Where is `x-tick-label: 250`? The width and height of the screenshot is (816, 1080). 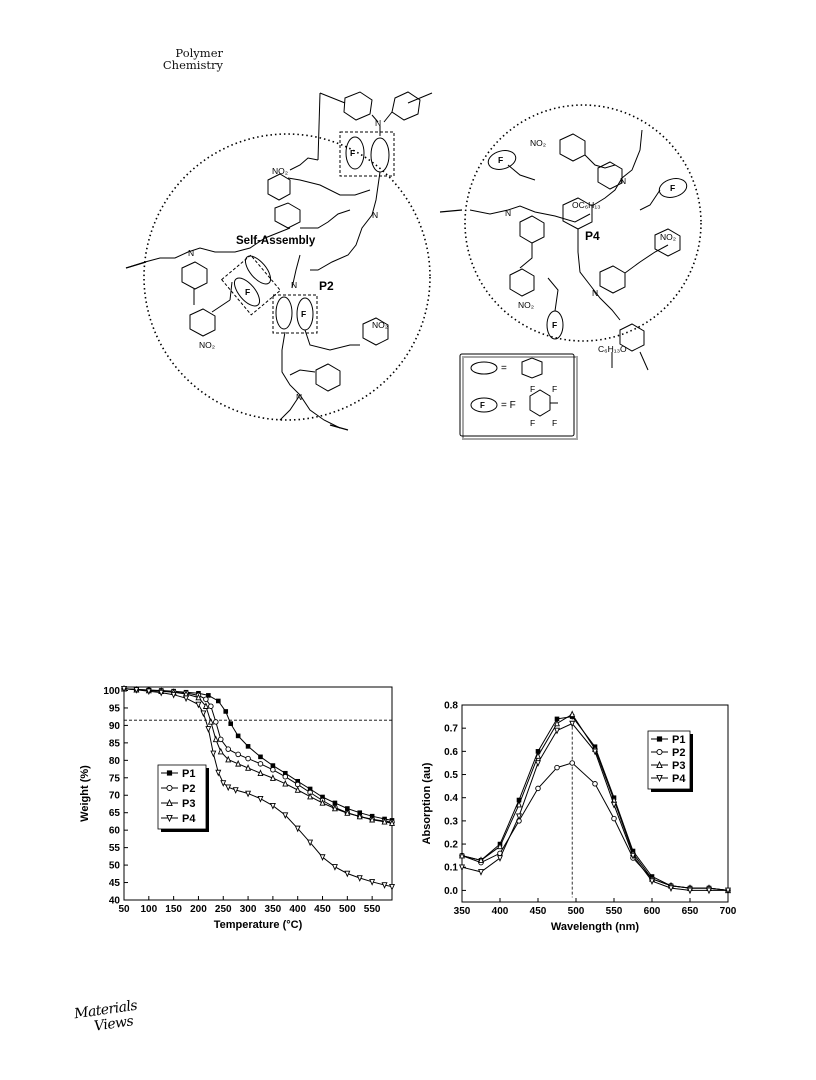 x-tick-label: 250 is located at coordinates (223, 909).